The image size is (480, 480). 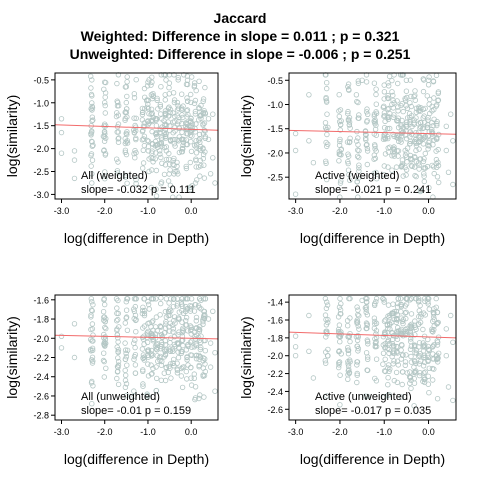 I want to click on panel-annotation-label: All (weighted), so click(x=114, y=176).